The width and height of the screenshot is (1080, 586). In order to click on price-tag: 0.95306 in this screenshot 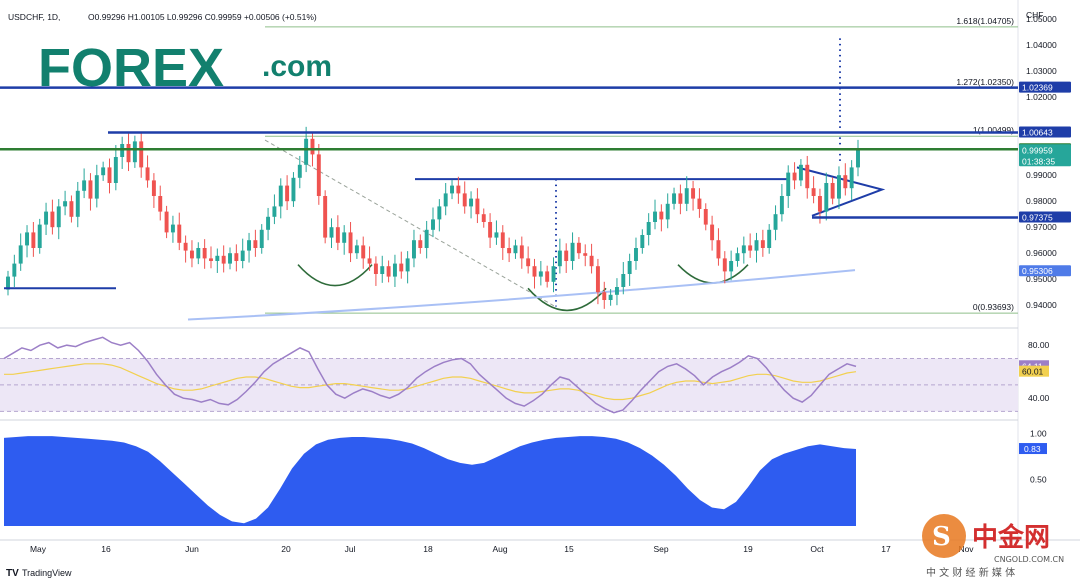, I will do `click(1045, 271)`.